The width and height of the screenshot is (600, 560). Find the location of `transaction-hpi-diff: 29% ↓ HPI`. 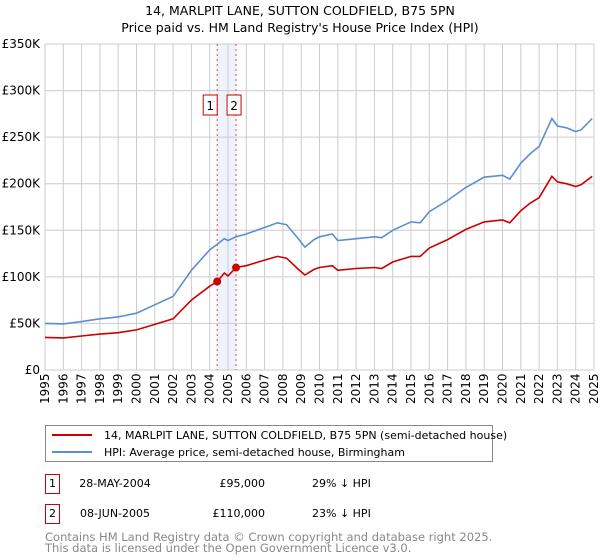

transaction-hpi-diff: 29% ↓ HPI is located at coordinates (341, 483).